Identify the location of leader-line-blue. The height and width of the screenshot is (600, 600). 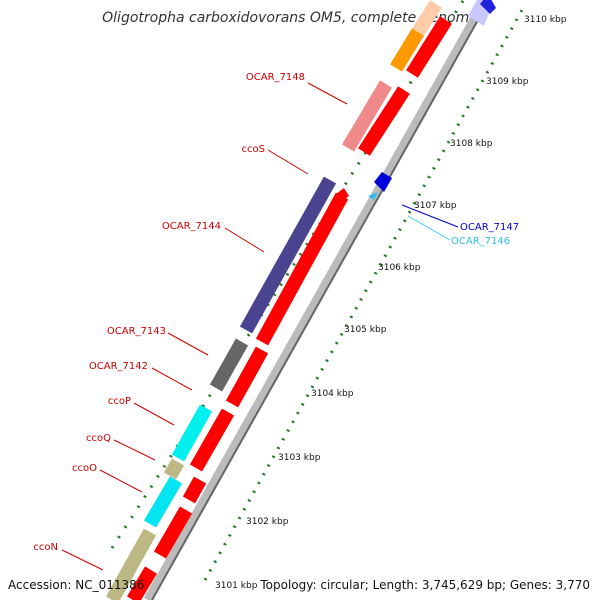
(430, 216).